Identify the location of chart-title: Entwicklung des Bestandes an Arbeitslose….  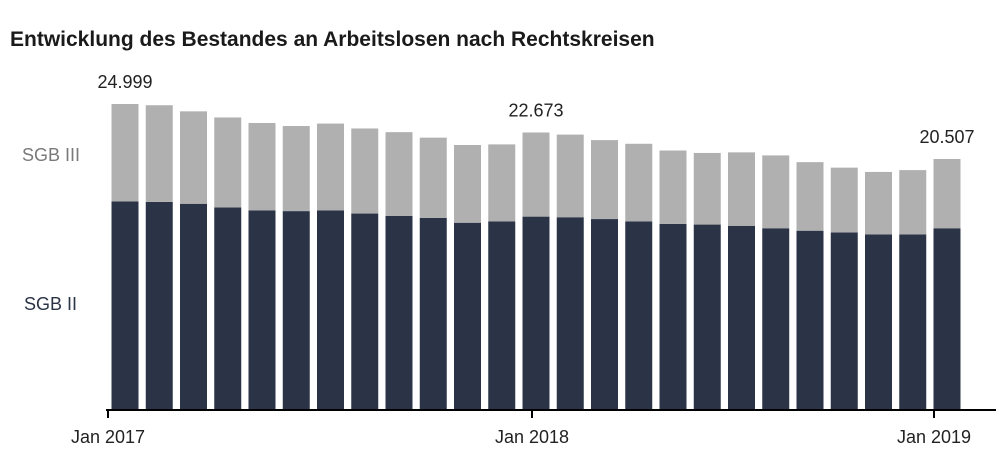
(332, 39).